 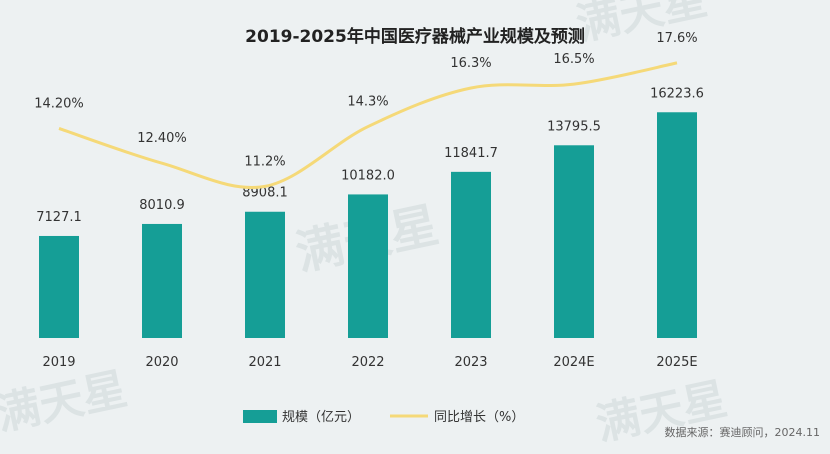 What do you see at coordinates (662, 411) in the screenshot?
I see `watermark-bottom-right: 满天星` at bounding box center [662, 411].